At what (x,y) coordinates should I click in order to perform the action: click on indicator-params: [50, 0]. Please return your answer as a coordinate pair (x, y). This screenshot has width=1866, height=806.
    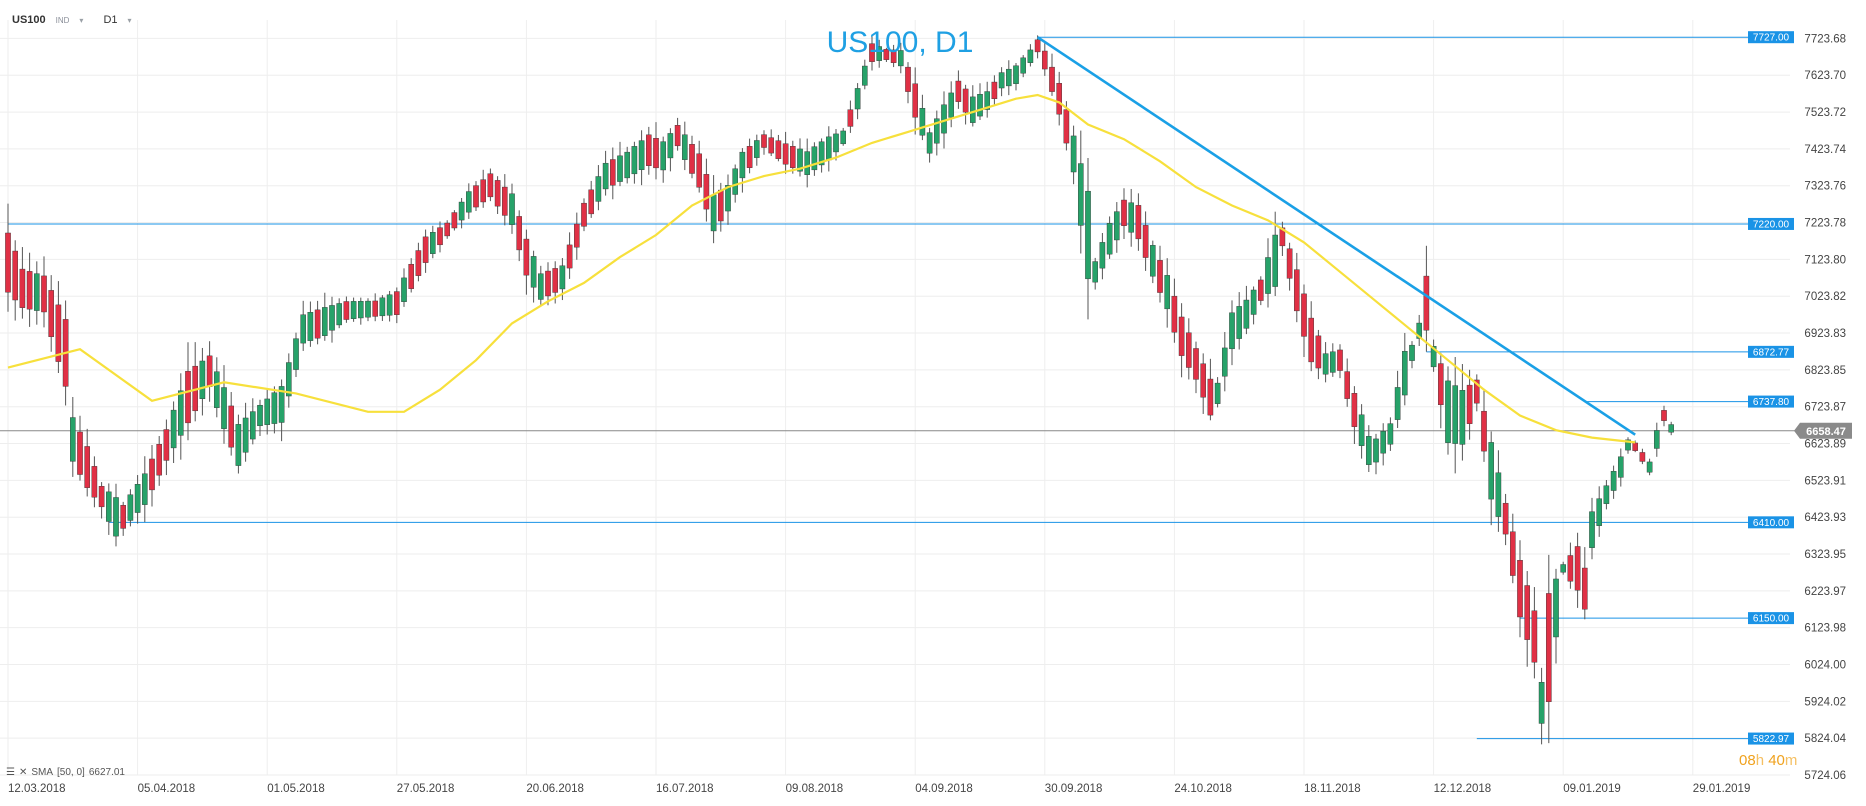
    Looking at the image, I should click on (71, 772).